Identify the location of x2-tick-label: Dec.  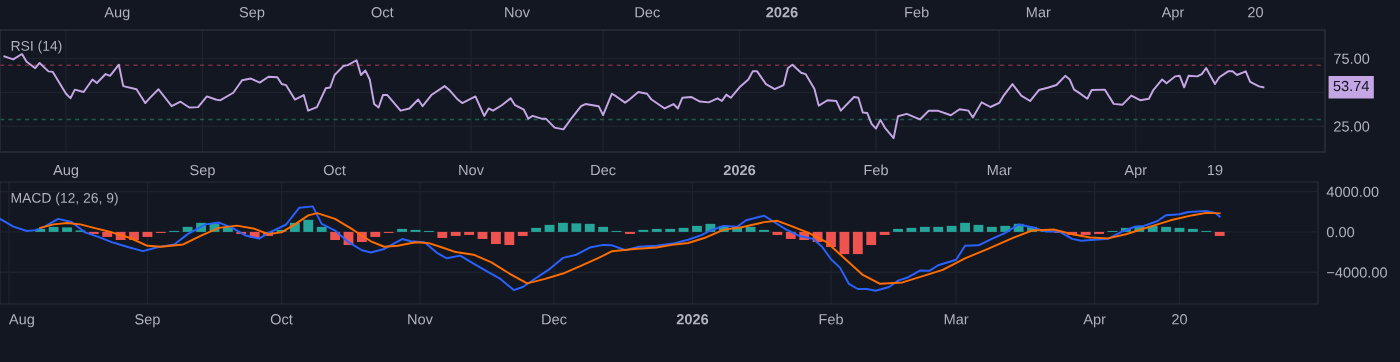
(647, 12).